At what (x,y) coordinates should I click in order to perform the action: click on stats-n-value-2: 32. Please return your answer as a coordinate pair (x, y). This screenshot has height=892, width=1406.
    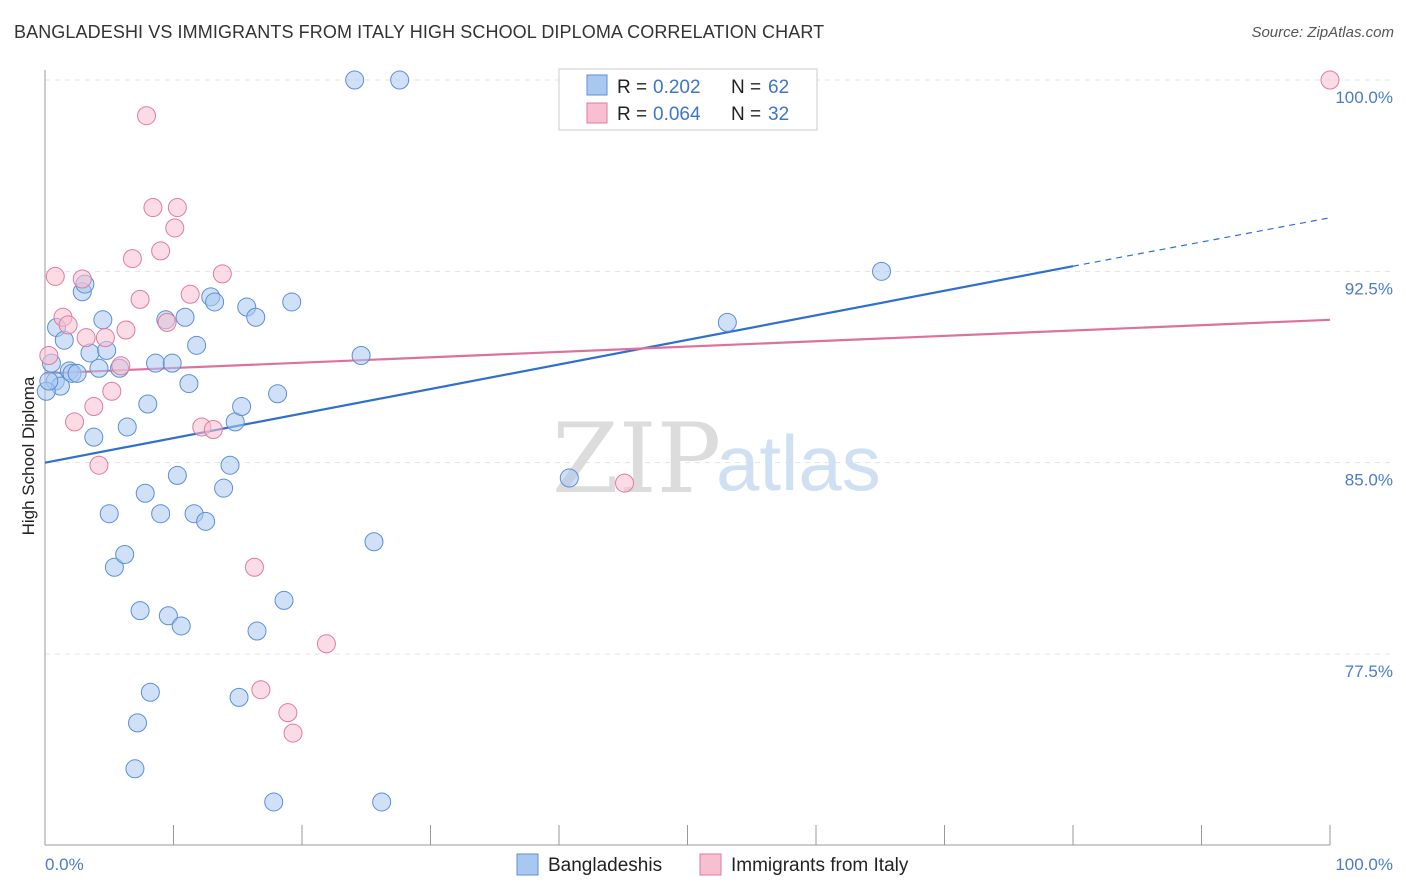
    Looking at the image, I should click on (778, 114).